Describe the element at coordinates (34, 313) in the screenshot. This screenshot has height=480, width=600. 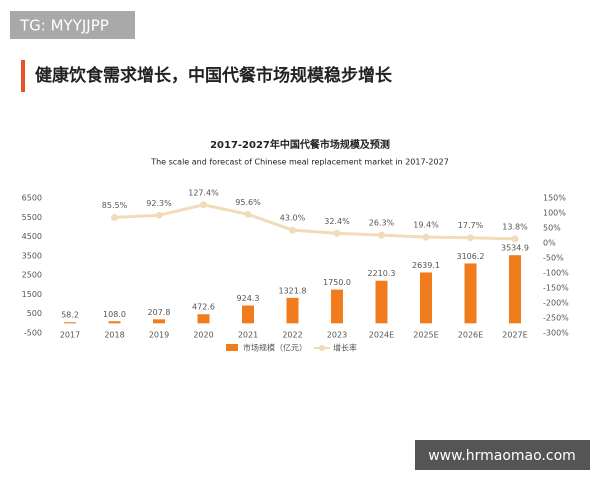
I see `y-tick-label: 500` at that location.